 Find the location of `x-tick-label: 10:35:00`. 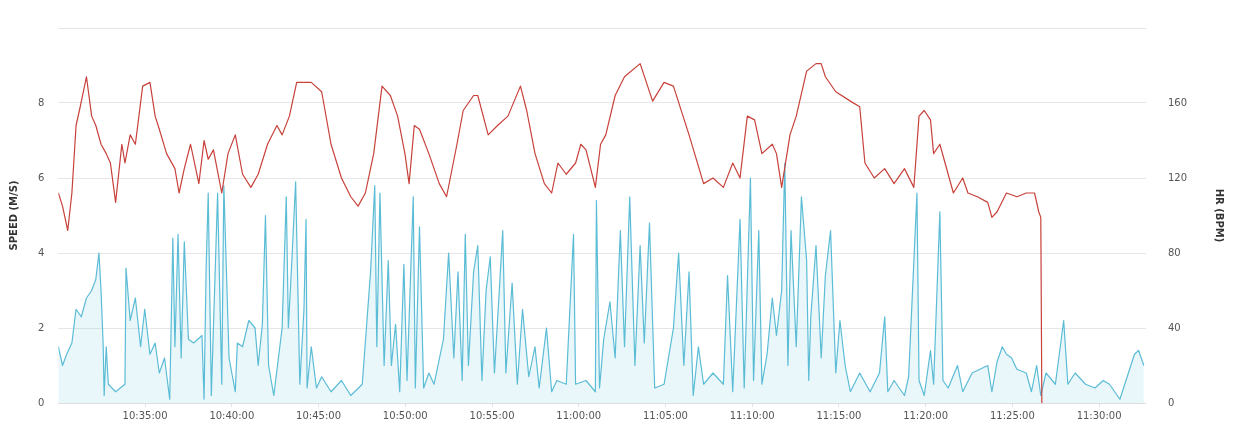

x-tick-label: 10:35:00 is located at coordinates (145, 415).